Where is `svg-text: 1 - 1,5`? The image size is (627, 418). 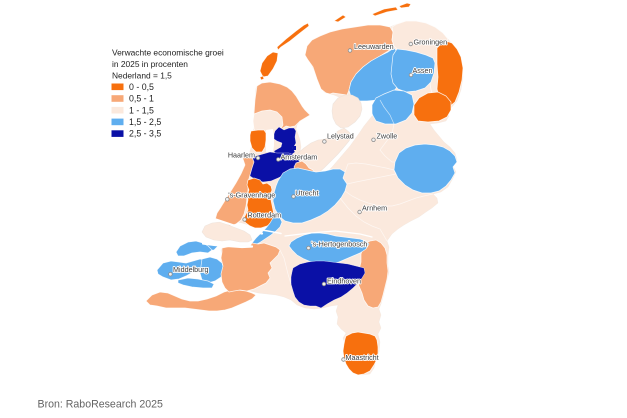
svg-text: 1 - 1,5 is located at coordinates (141, 110).